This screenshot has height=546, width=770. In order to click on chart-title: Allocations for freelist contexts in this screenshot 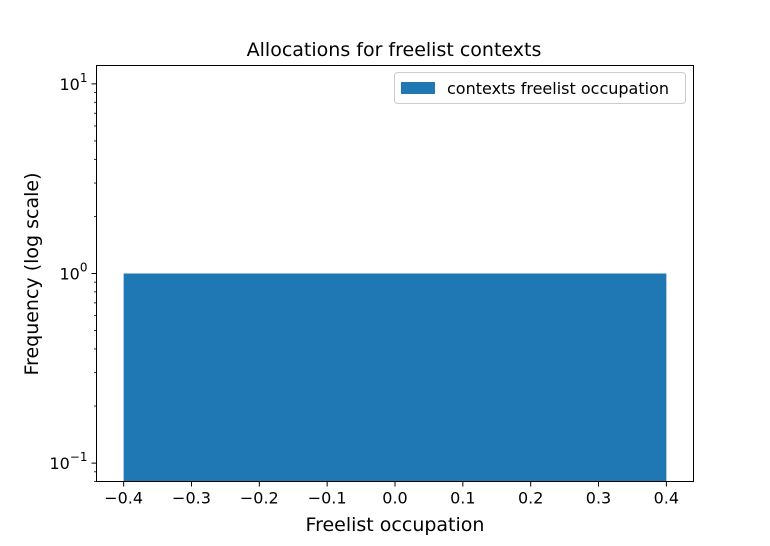, I will do `click(394, 50)`.